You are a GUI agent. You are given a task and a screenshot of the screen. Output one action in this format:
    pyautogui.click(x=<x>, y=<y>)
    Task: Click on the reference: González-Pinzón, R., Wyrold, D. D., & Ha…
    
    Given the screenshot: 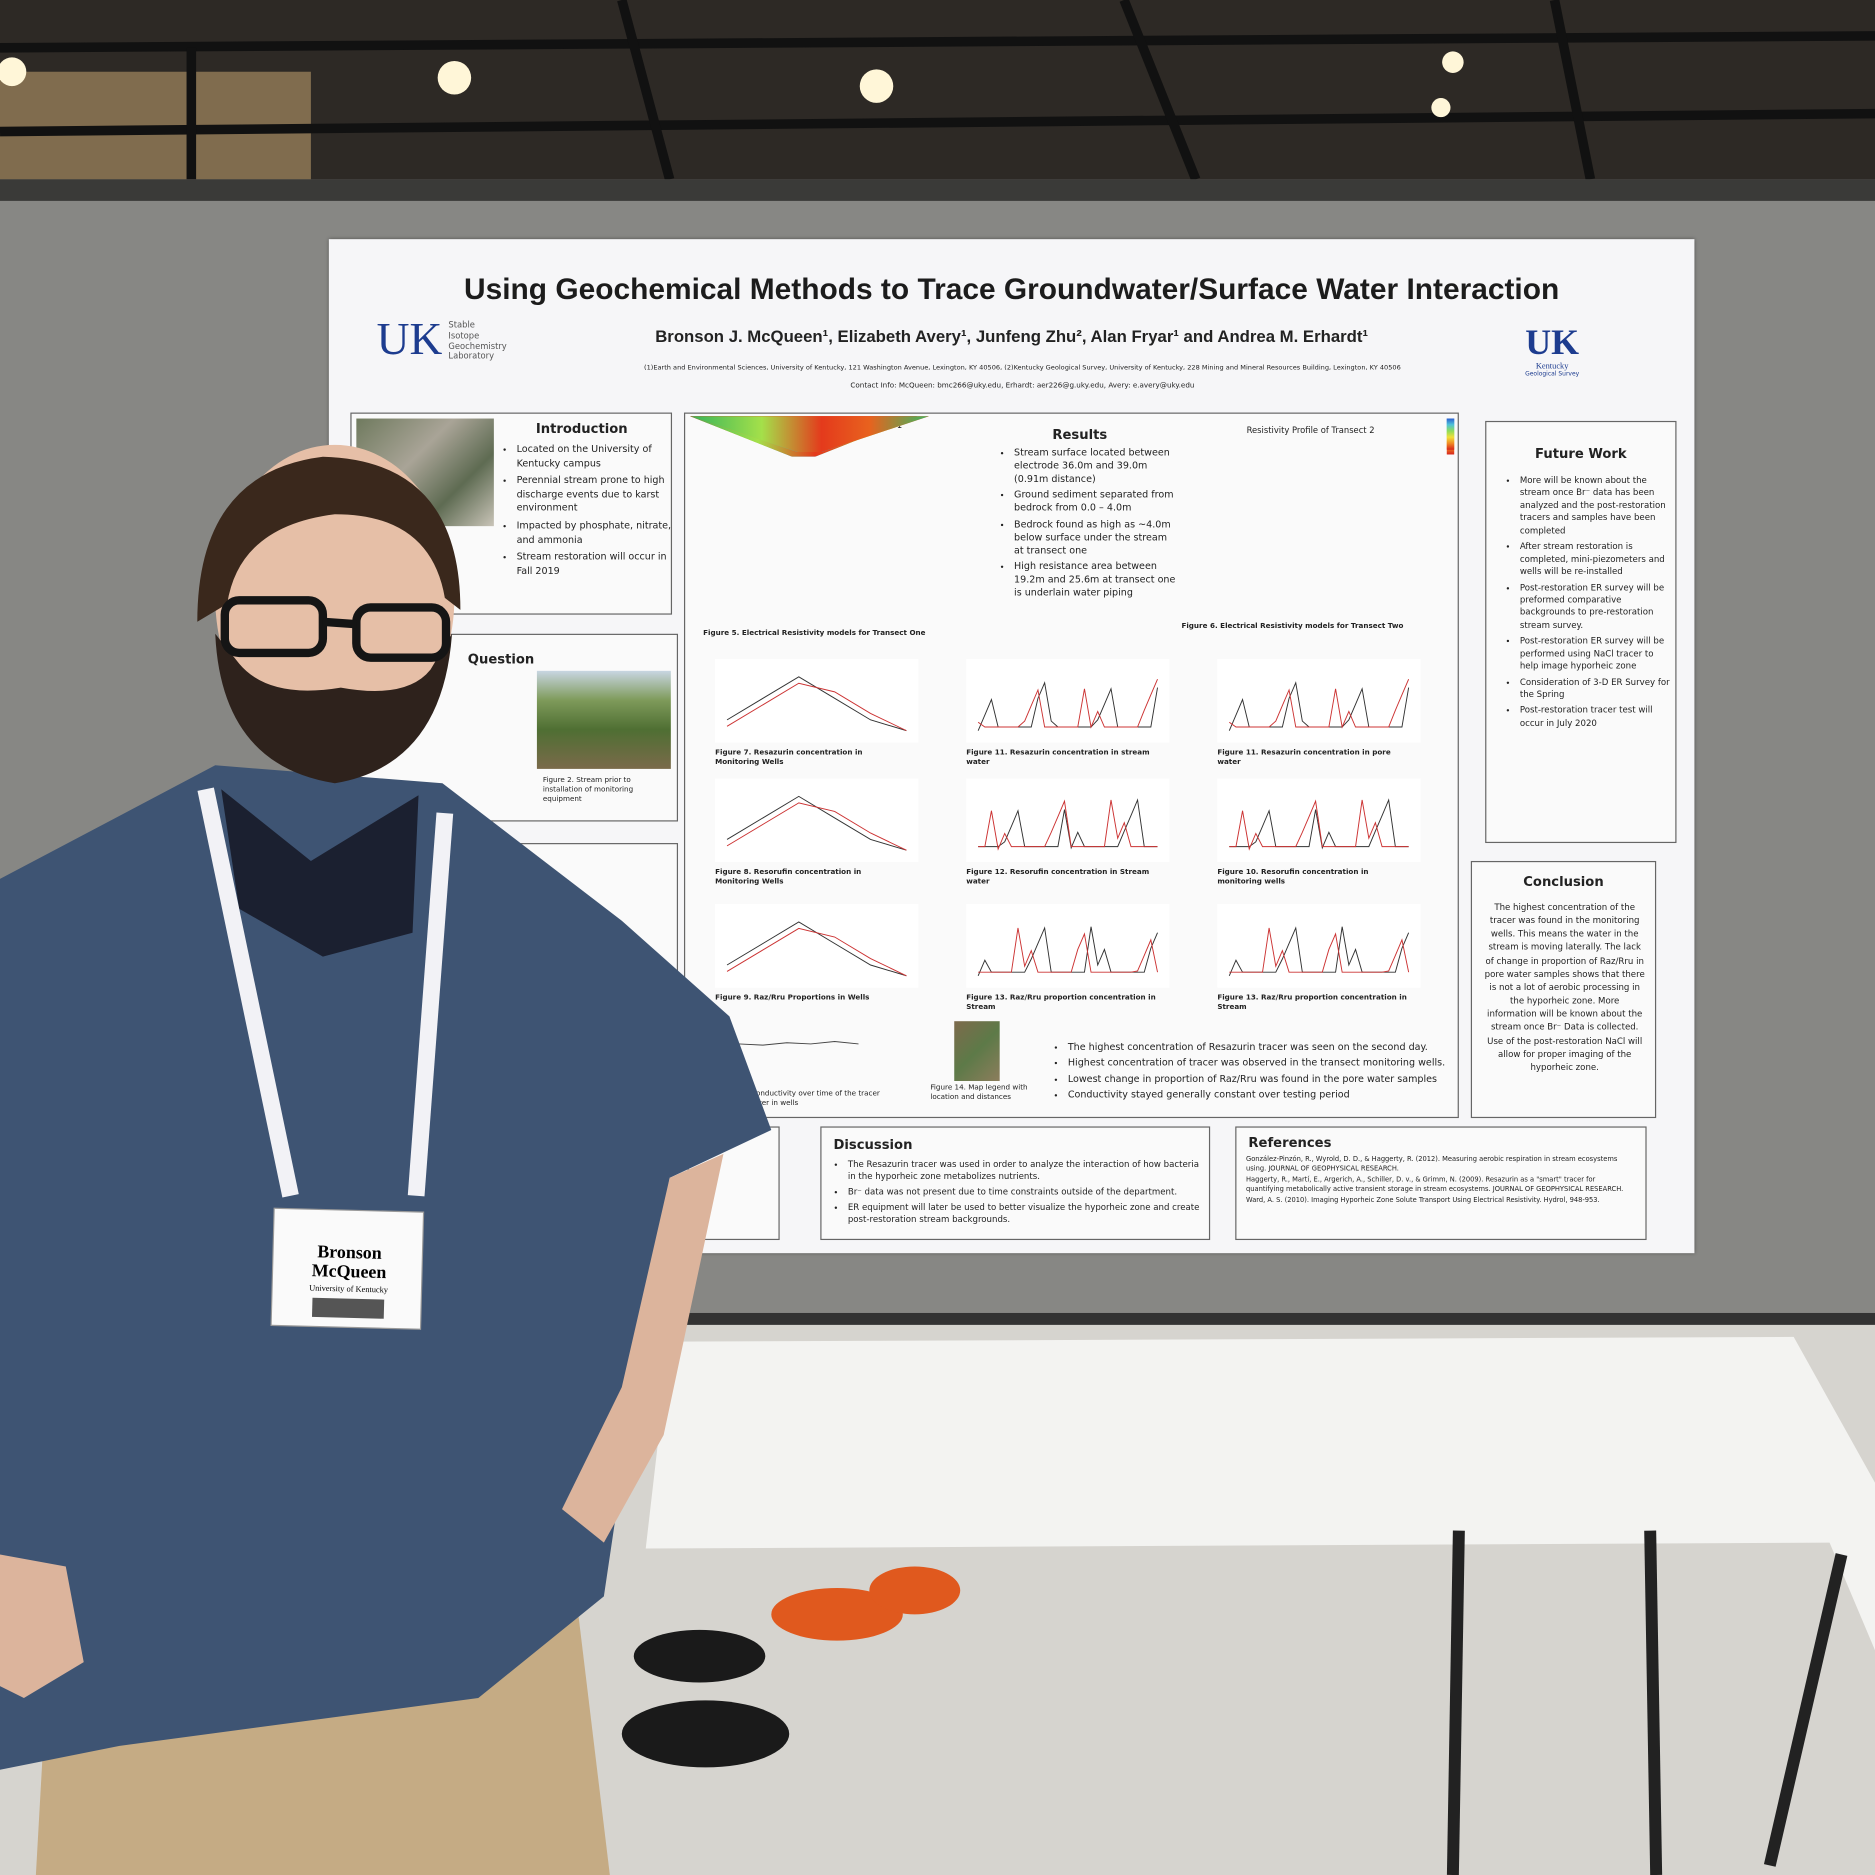 What is the action you would take?
    pyautogui.click(x=1432, y=1164)
    